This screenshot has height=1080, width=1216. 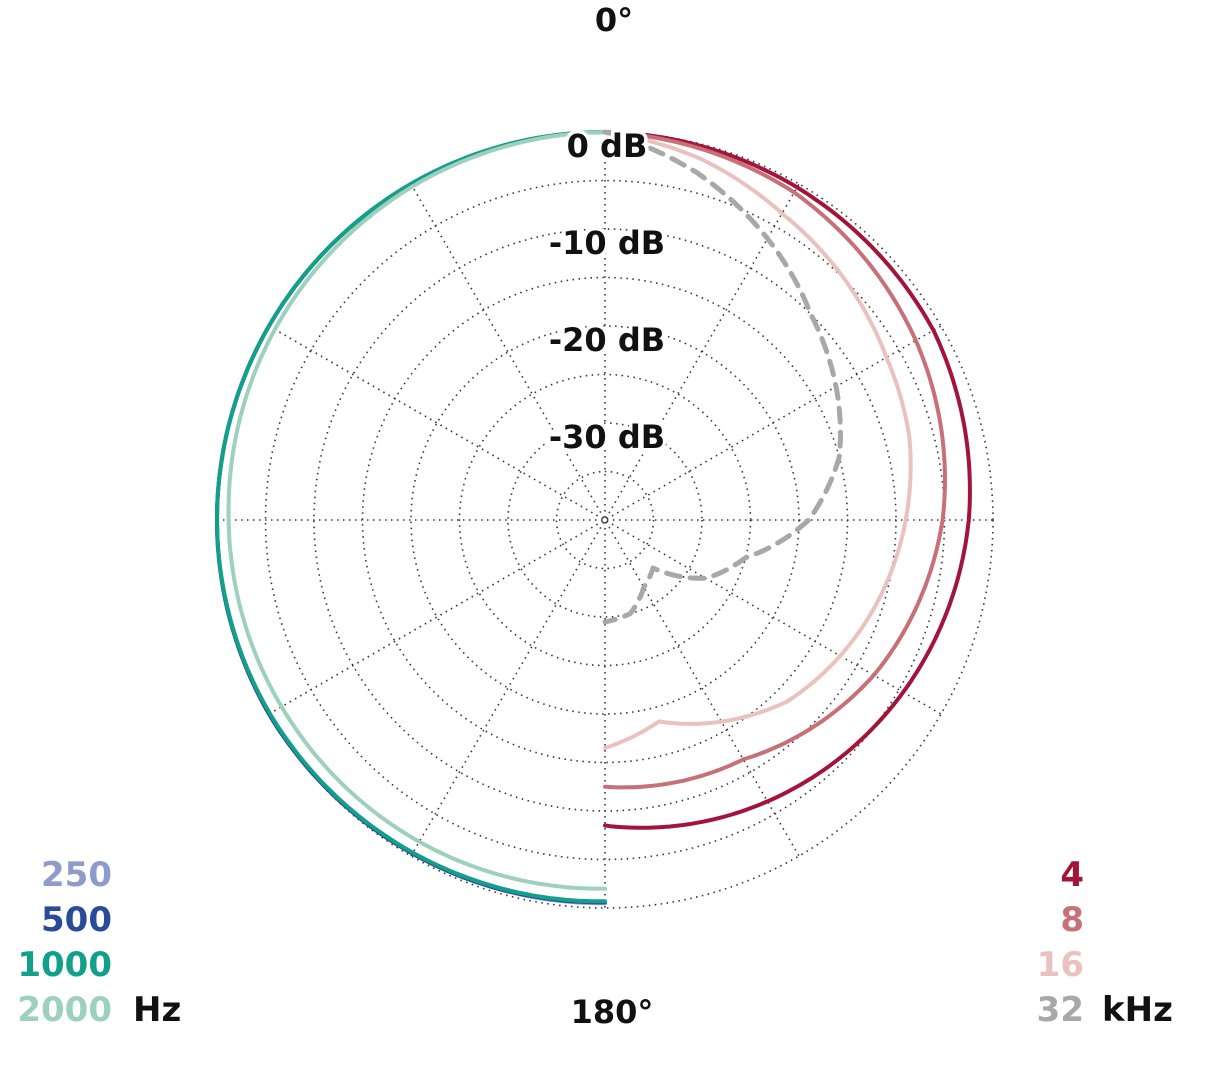 I want to click on legend-unit: kHz, so click(x=1137, y=1010).